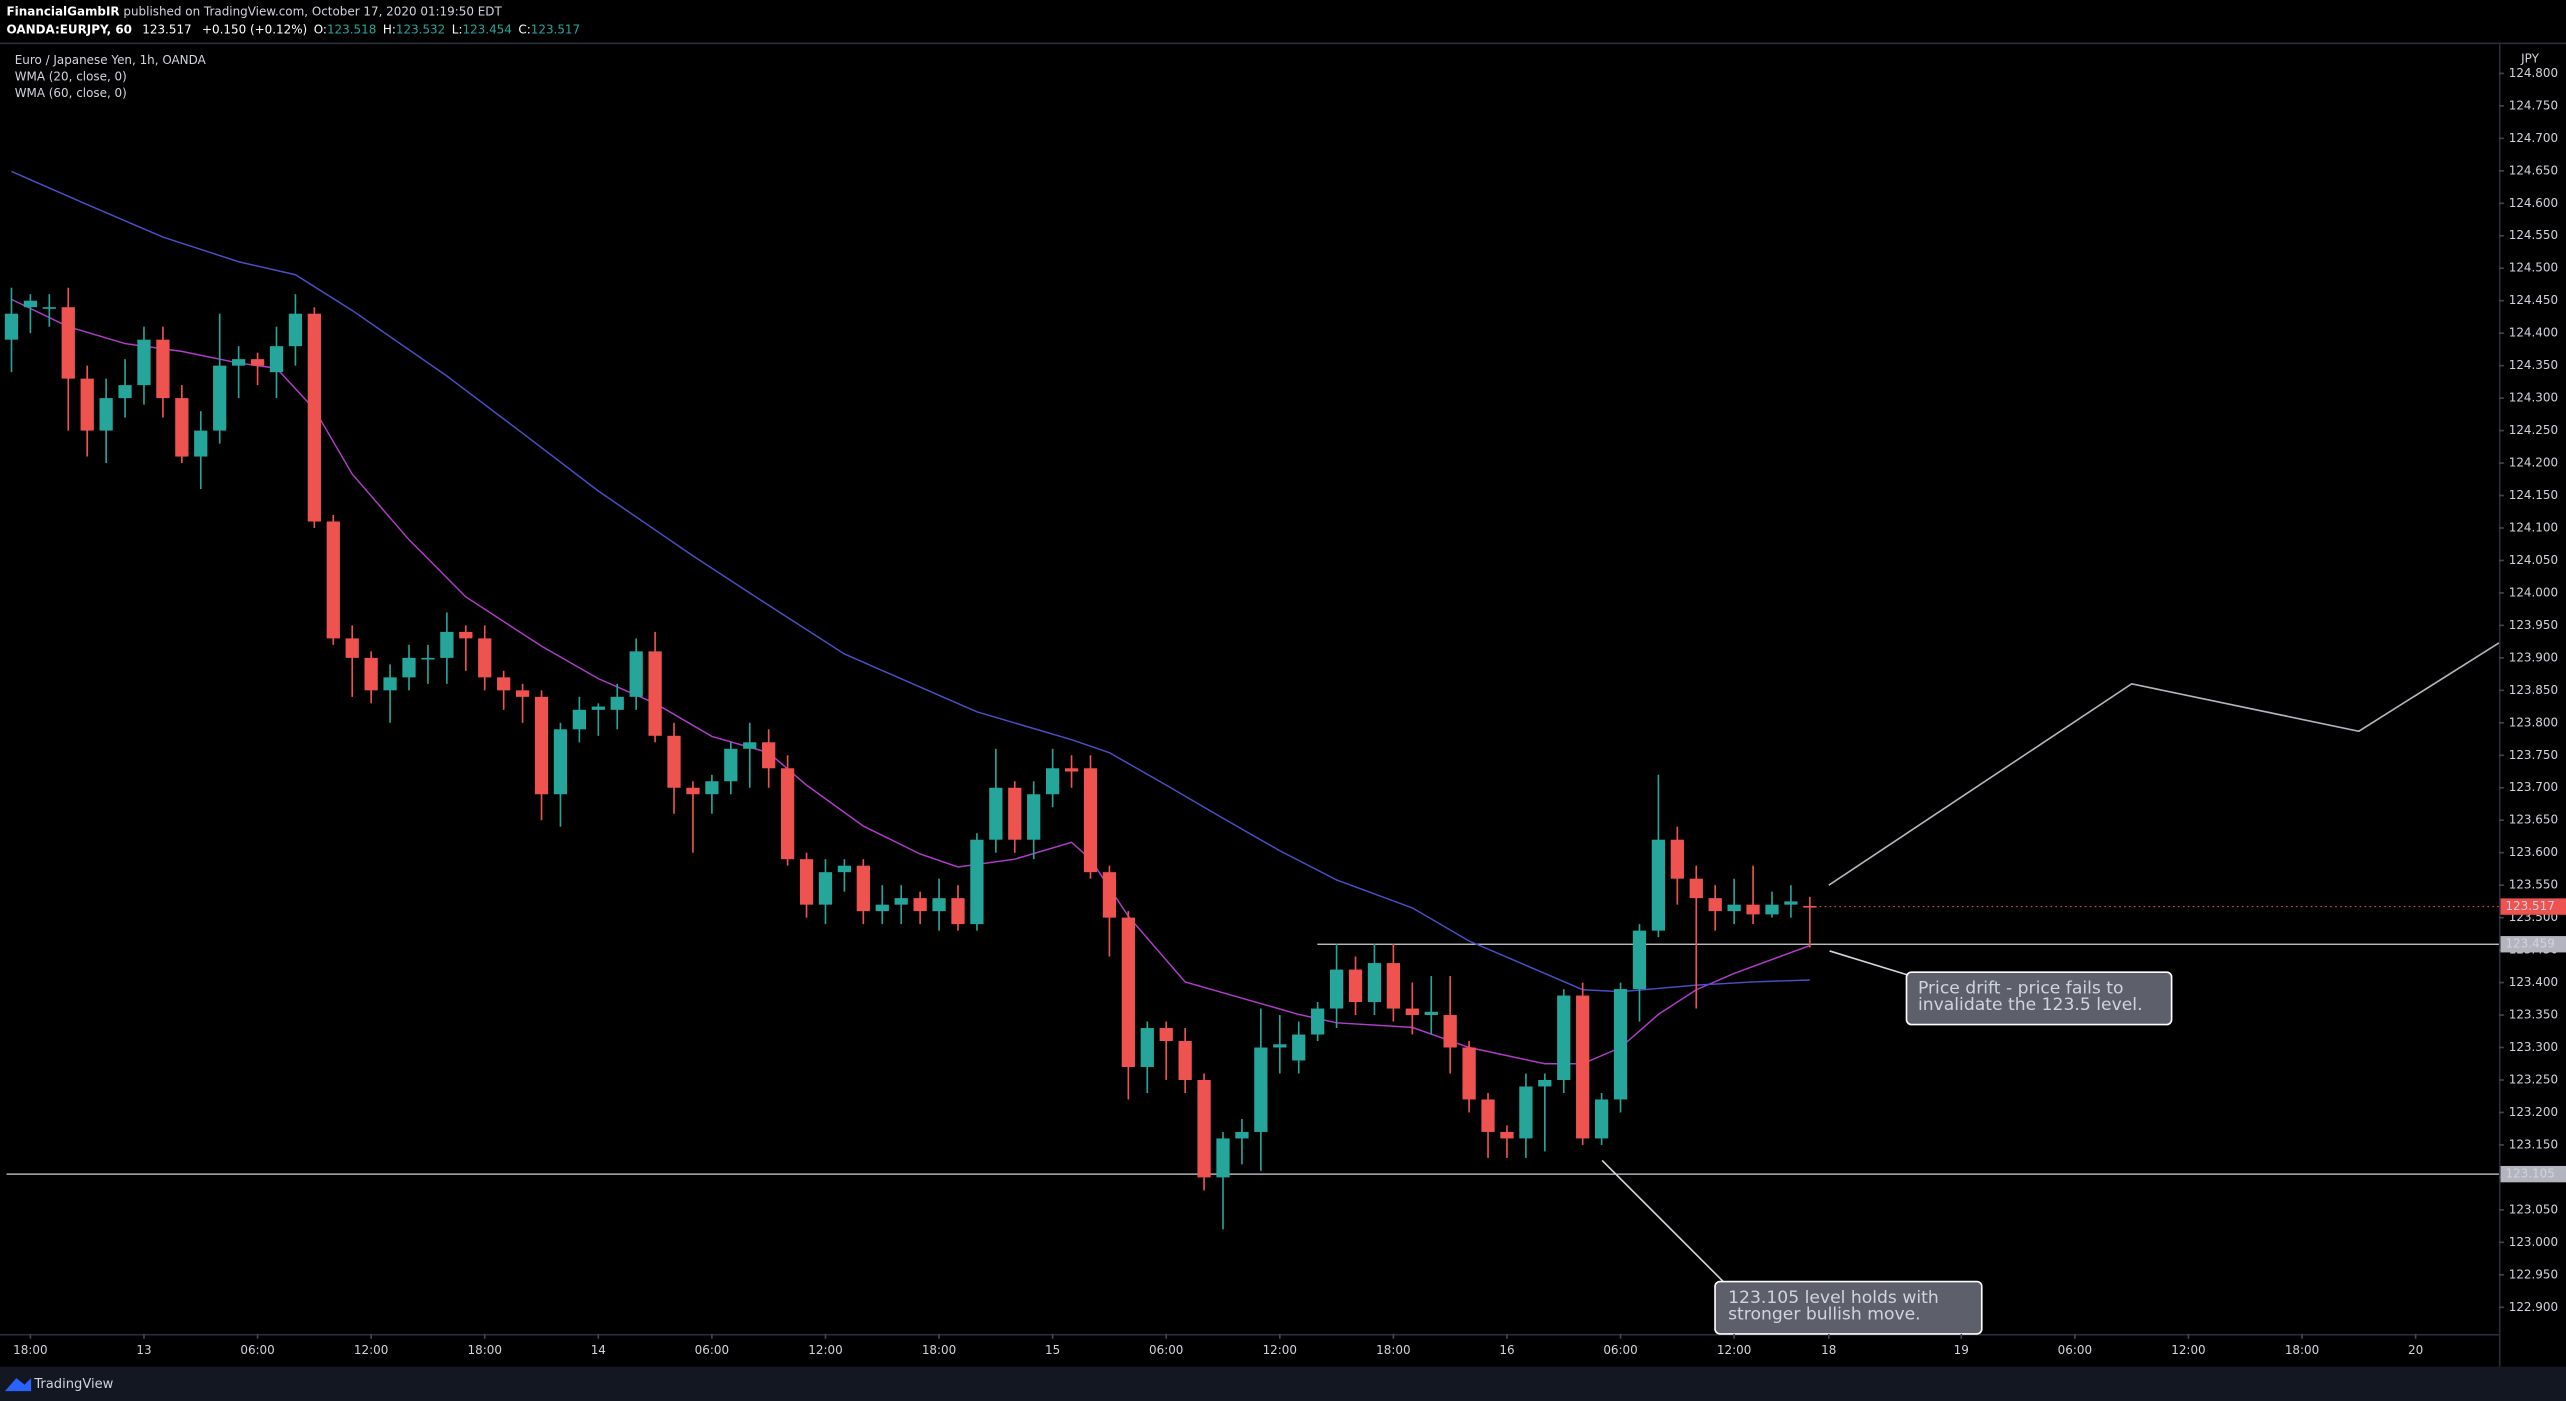 This screenshot has width=2566, height=1401. Describe the element at coordinates (420, 29) in the screenshot. I see `ohlc-value: 123.532` at that location.